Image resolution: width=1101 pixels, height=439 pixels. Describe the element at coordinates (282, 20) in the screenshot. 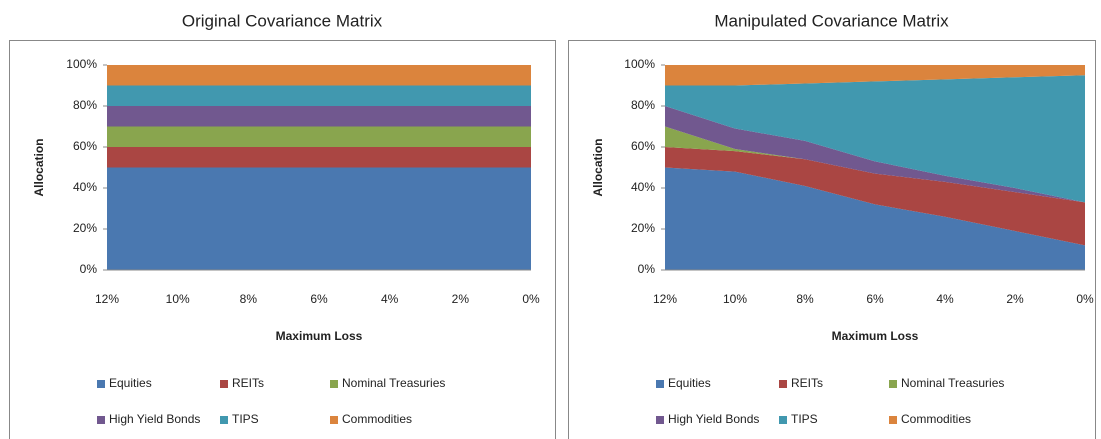

I see `chart-title: Original Covariance Matrix` at that location.